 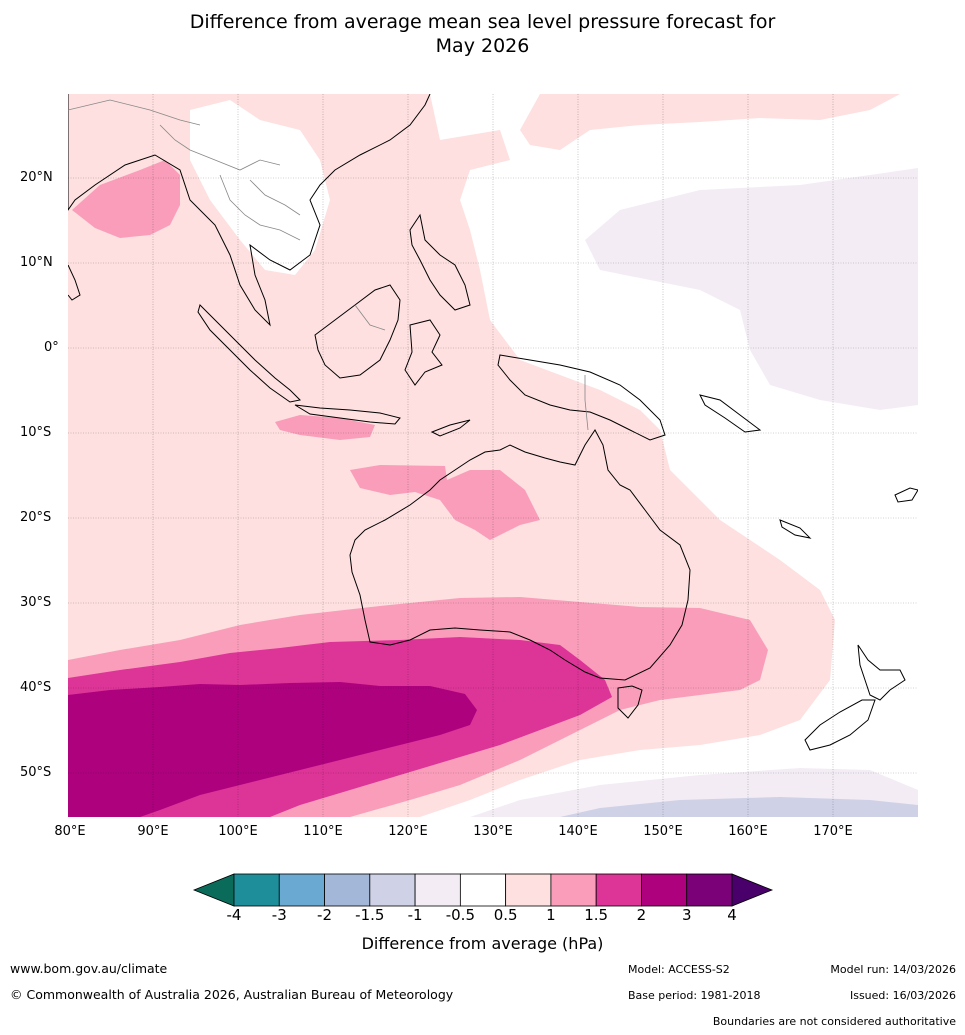 What do you see at coordinates (596, 915) in the screenshot?
I see `colorbar-tick-label: 1.5` at bounding box center [596, 915].